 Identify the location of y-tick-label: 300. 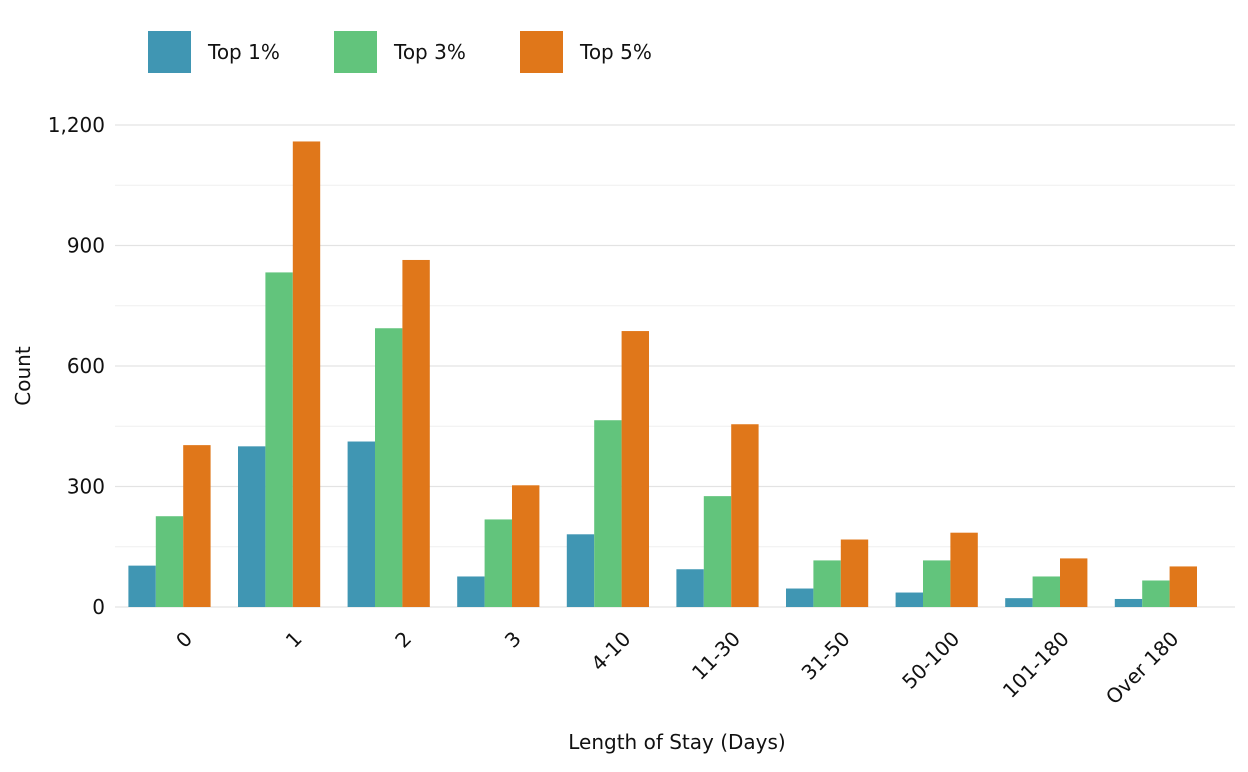
(86, 487).